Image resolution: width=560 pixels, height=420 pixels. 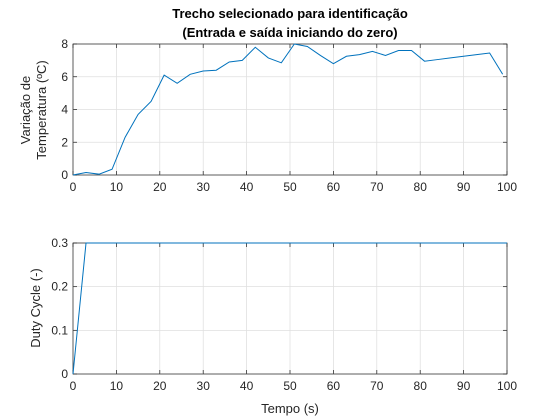 What do you see at coordinates (334, 187) in the screenshot?
I see `top-chart-x-tick-label: 60` at bounding box center [334, 187].